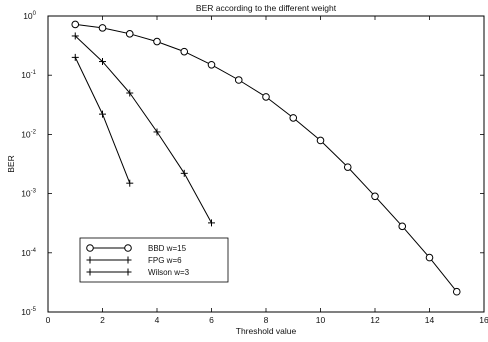 This screenshot has height=342, width=488. I want to click on x-tick-label: 12, so click(375, 320).